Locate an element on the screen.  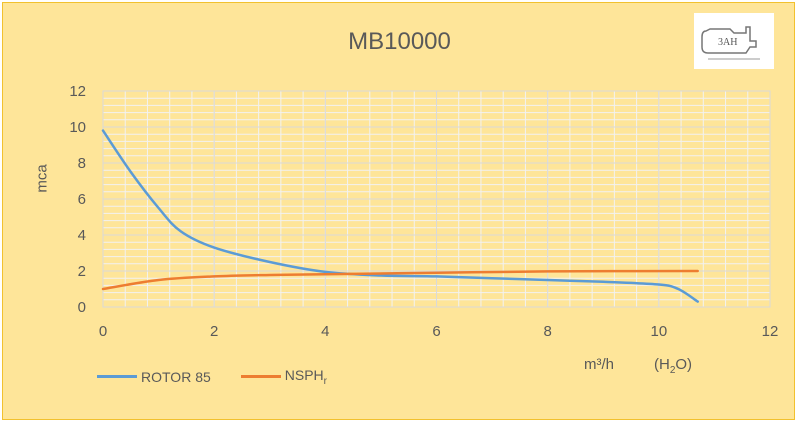
legend-item-rotor85: ROTOR 85 is located at coordinates (154, 377).